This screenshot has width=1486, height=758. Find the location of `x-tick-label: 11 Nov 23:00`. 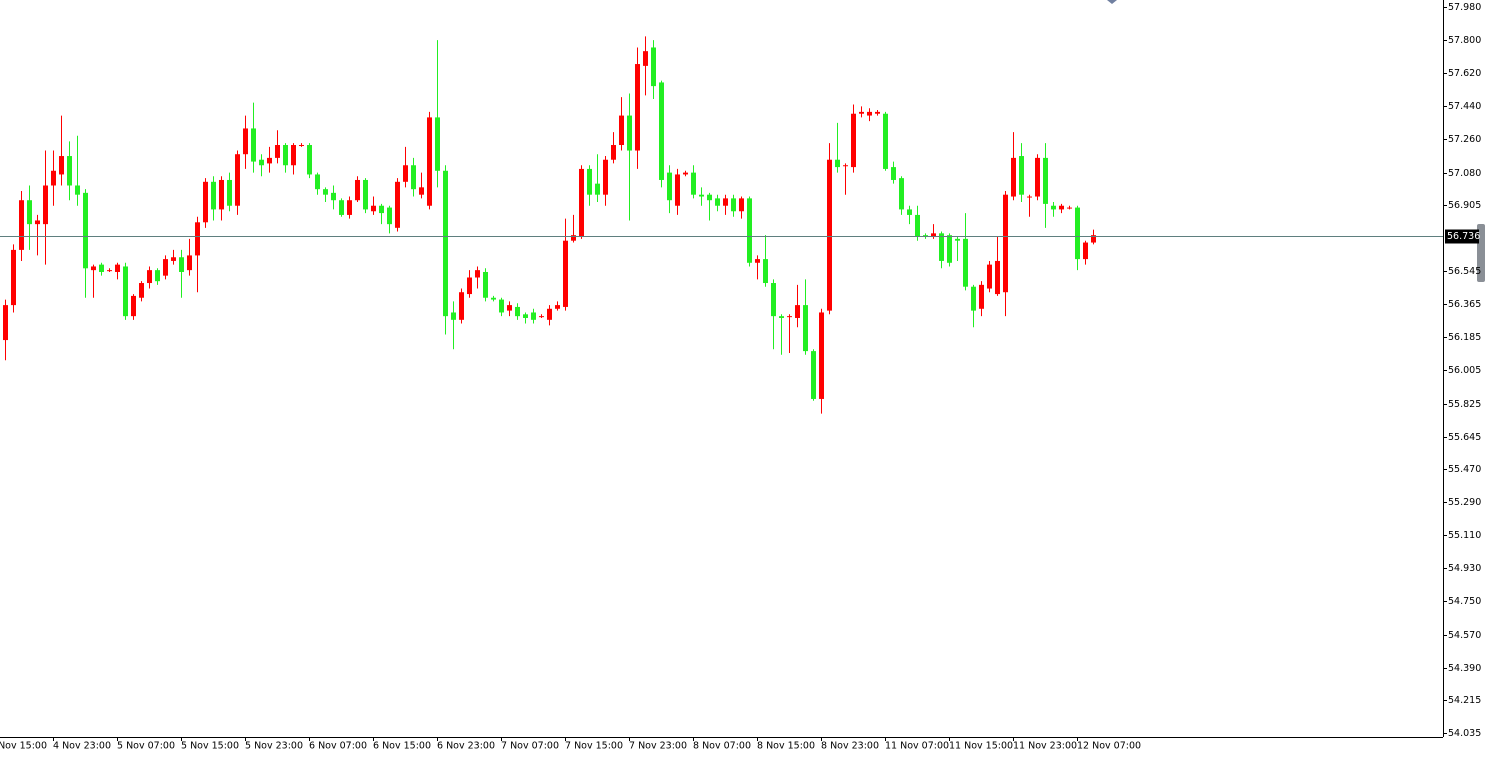

x-tick-label: 11 Nov 23:00 is located at coordinates (1045, 746).